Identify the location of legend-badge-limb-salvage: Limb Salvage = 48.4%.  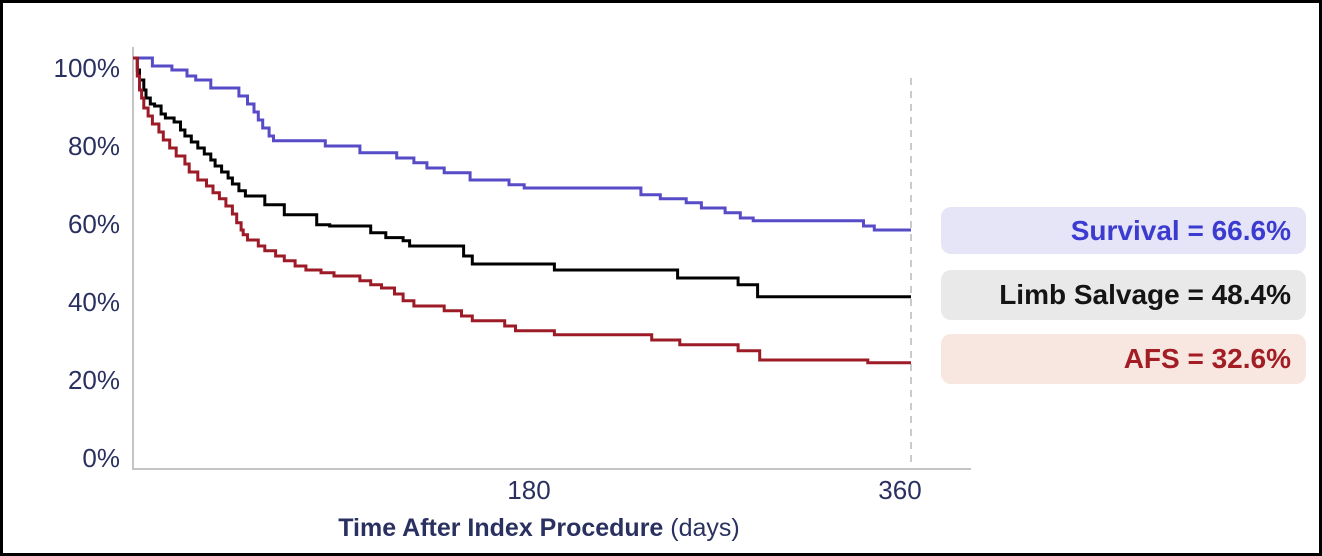
(1123, 295).